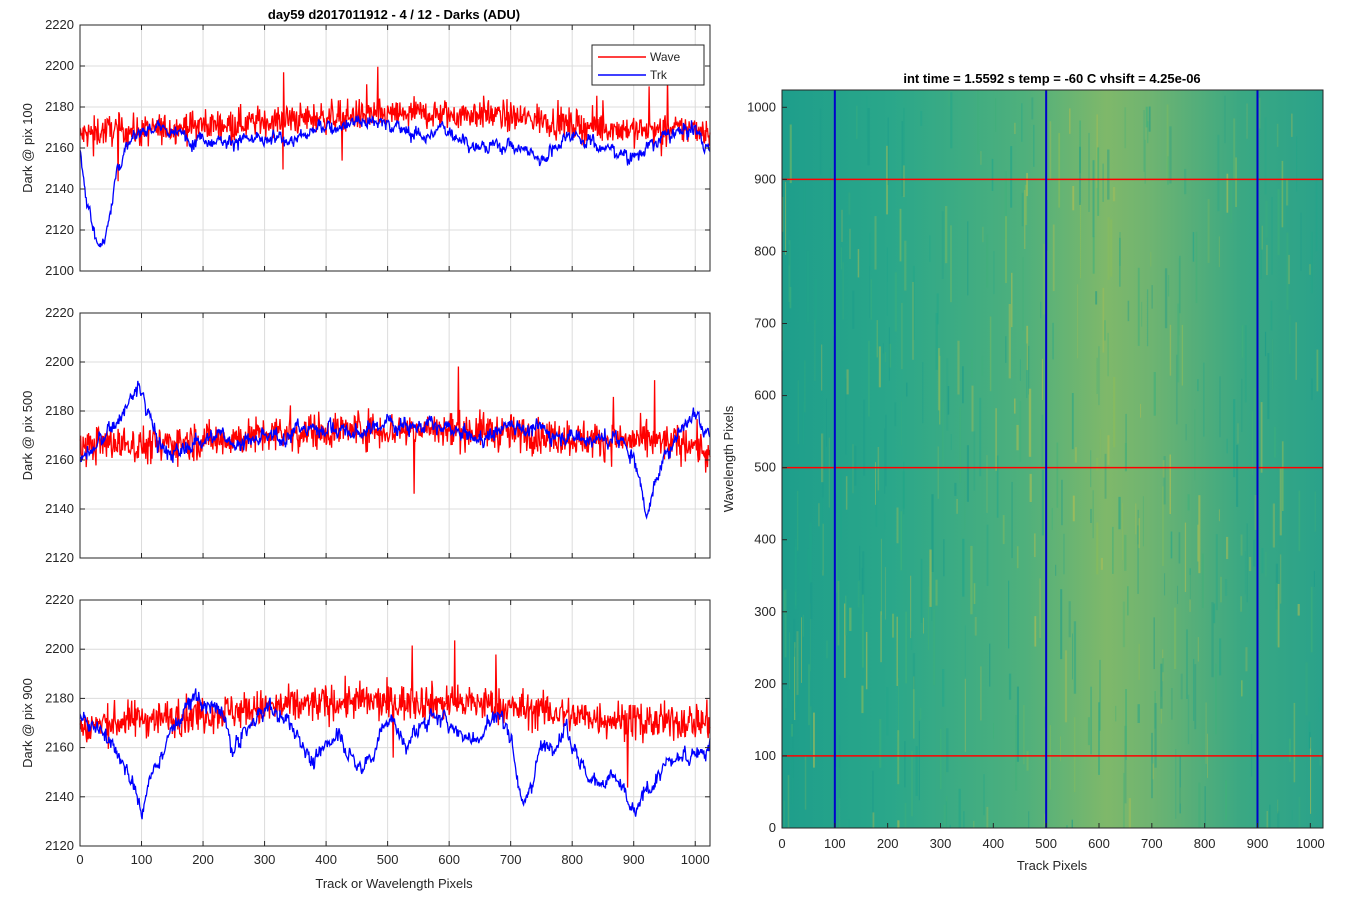  What do you see at coordinates (395, 435) in the screenshot?
I see `axes-frame` at bounding box center [395, 435].